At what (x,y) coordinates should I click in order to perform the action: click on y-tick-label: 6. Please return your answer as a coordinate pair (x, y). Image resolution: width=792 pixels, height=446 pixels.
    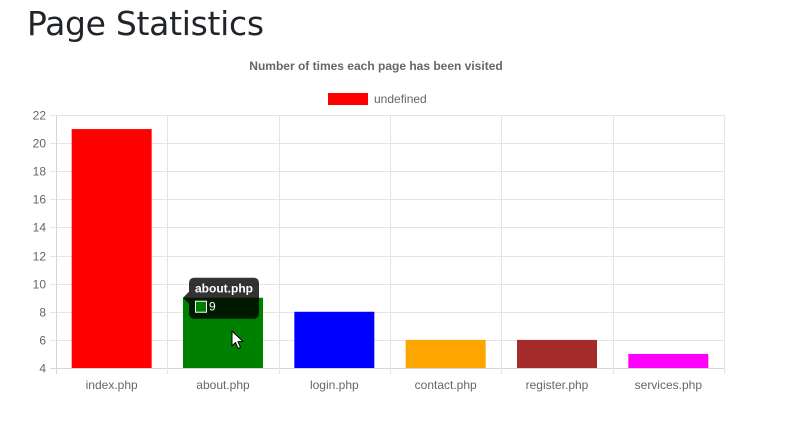
    Looking at the image, I should click on (42, 341).